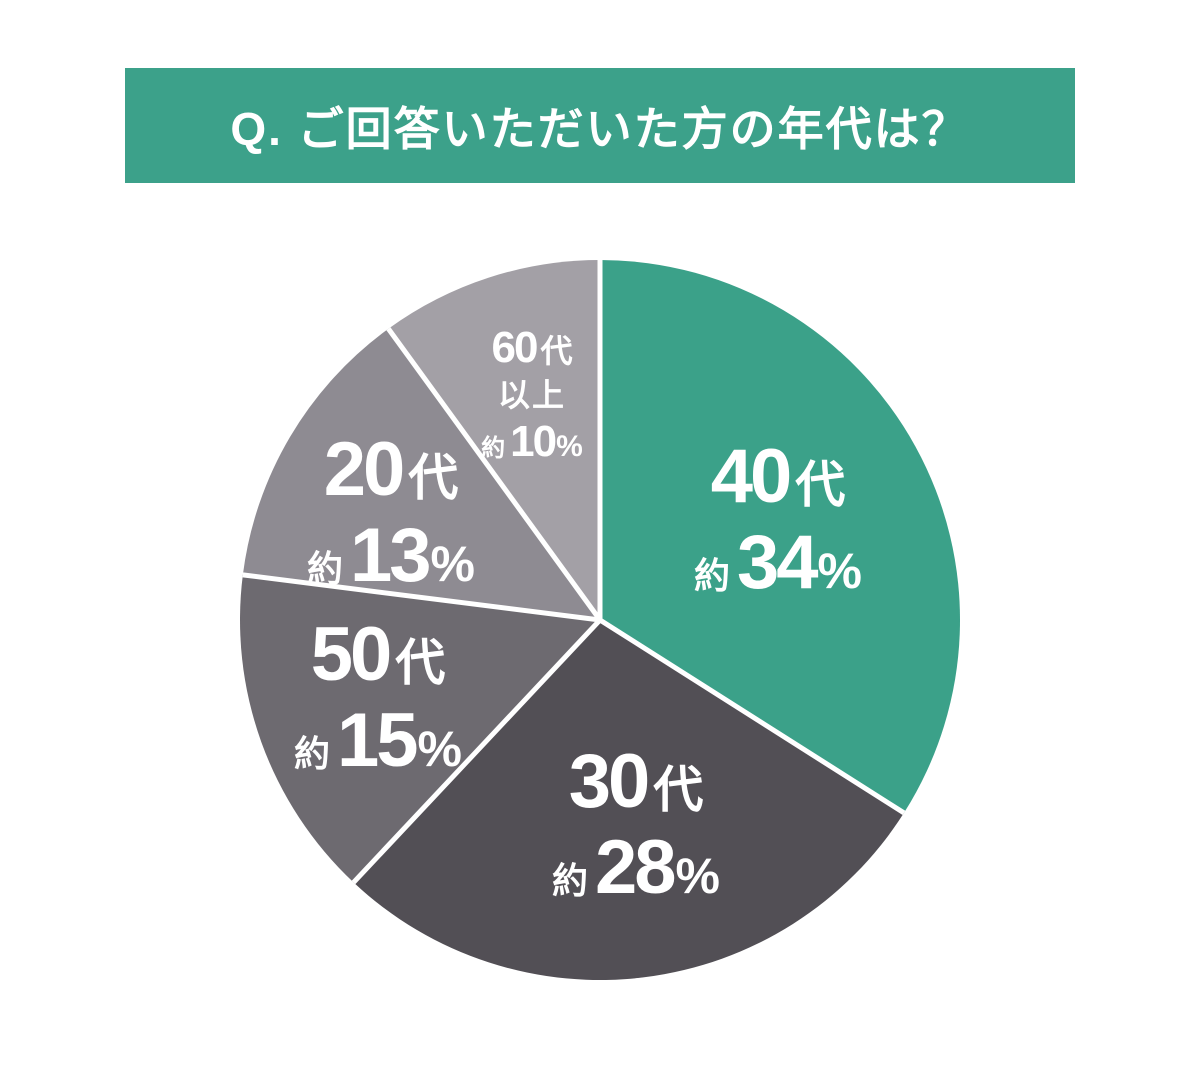  I want to click on pie-slice-60s-plus, so click(494, 440).